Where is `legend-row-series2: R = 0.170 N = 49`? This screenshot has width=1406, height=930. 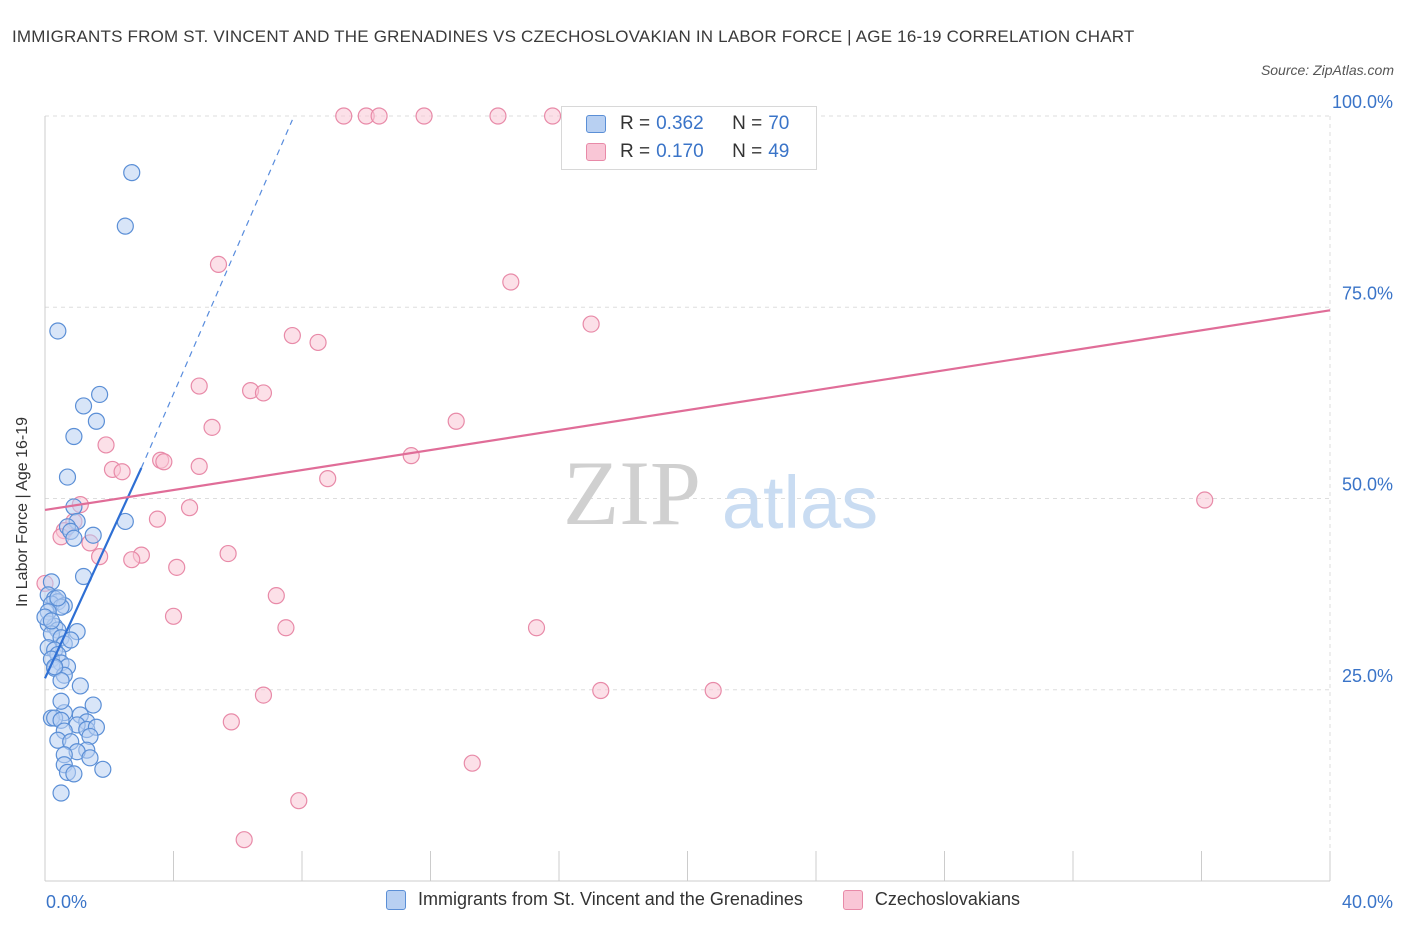
legend-row-series2: R = 0.170 N = 49 is located at coordinates (687, 152).